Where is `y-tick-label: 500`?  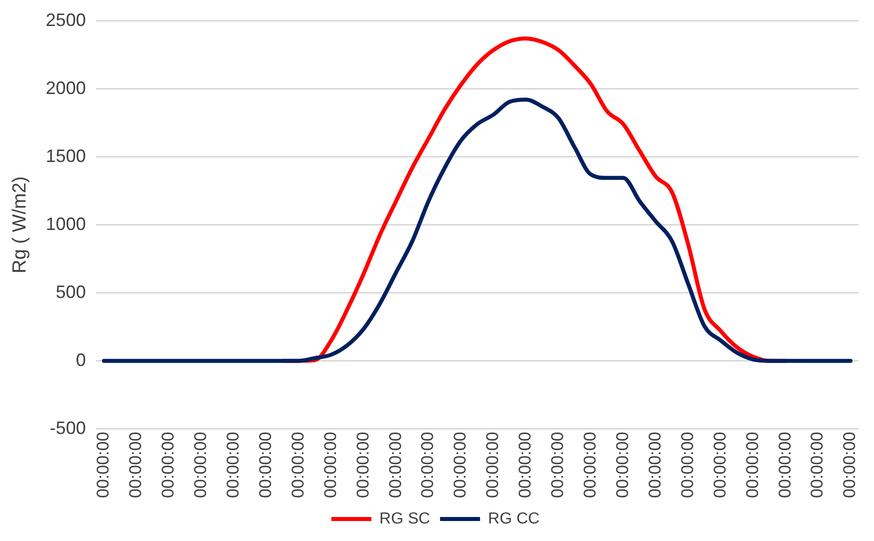
y-tick-label: 500 is located at coordinates (71, 292).